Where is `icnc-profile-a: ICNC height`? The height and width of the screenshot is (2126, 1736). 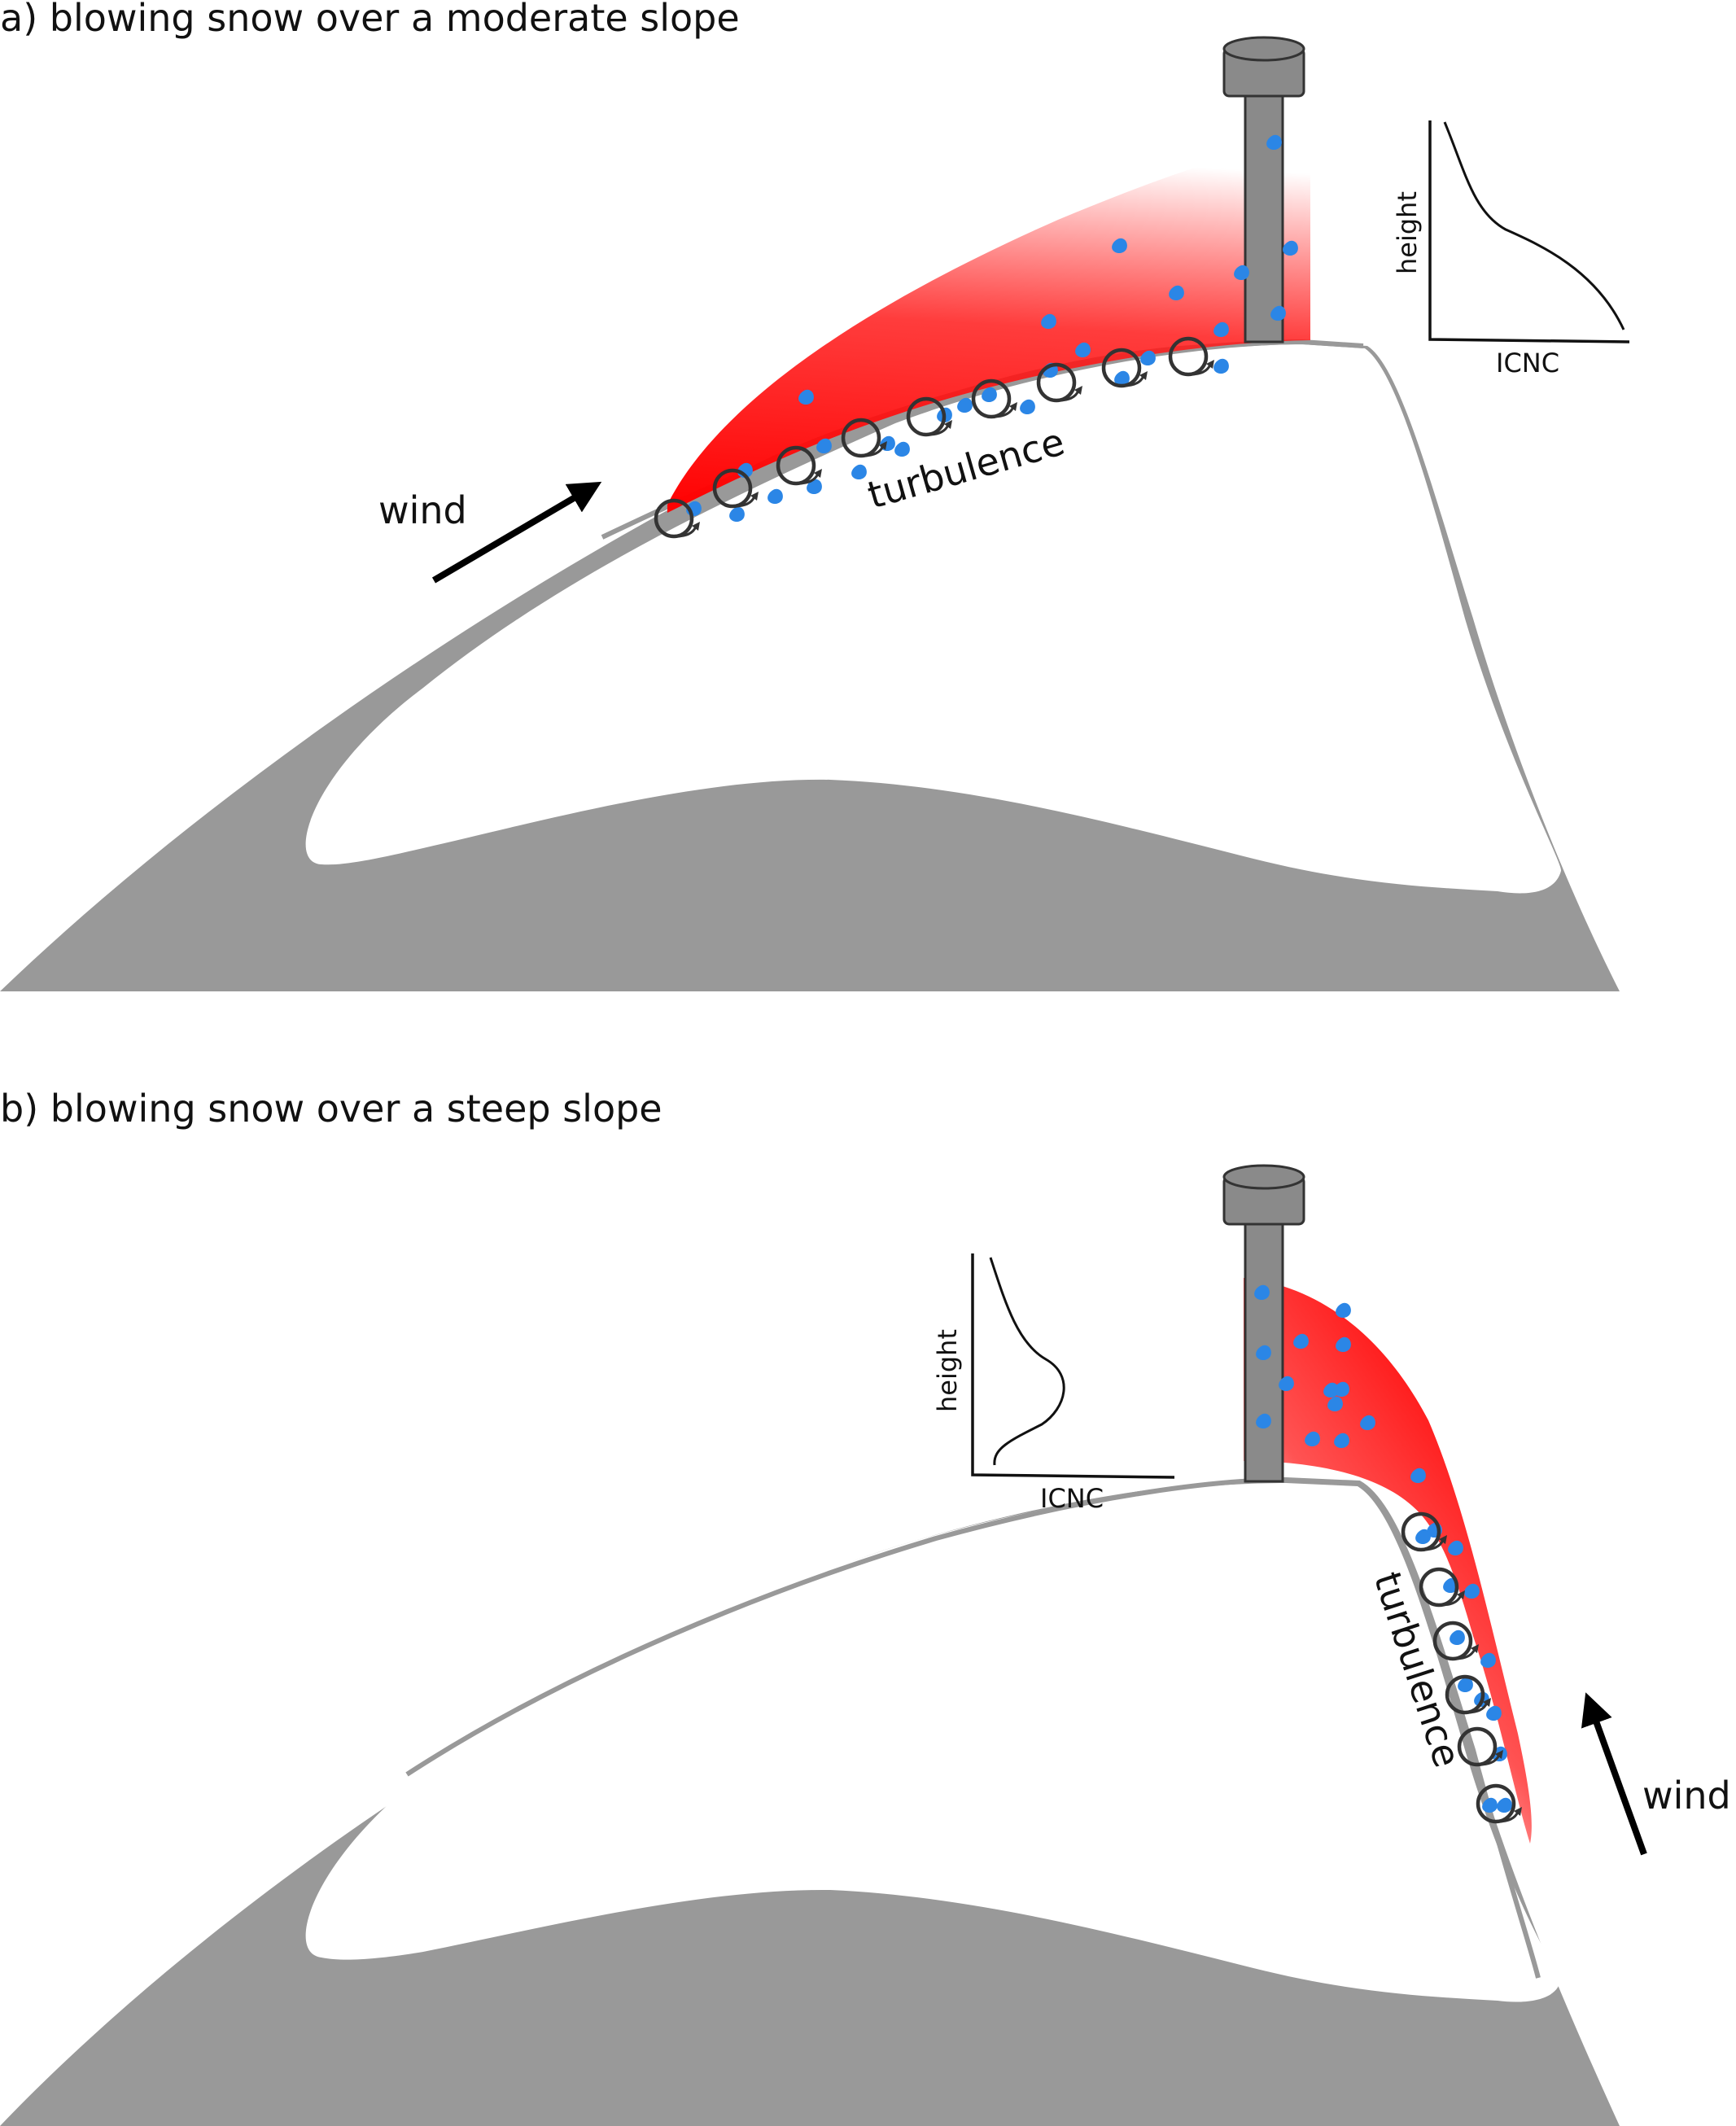
icnc-profile-a: ICNC height is located at coordinates (1511, 249).